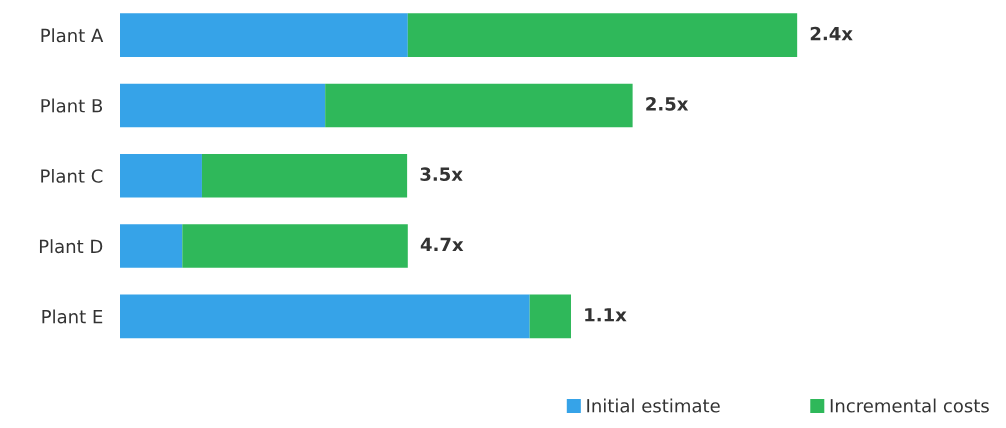 The height and width of the screenshot is (428, 1006). Describe the element at coordinates (667, 104) in the screenshot. I see `annotation: 2.5x` at that location.